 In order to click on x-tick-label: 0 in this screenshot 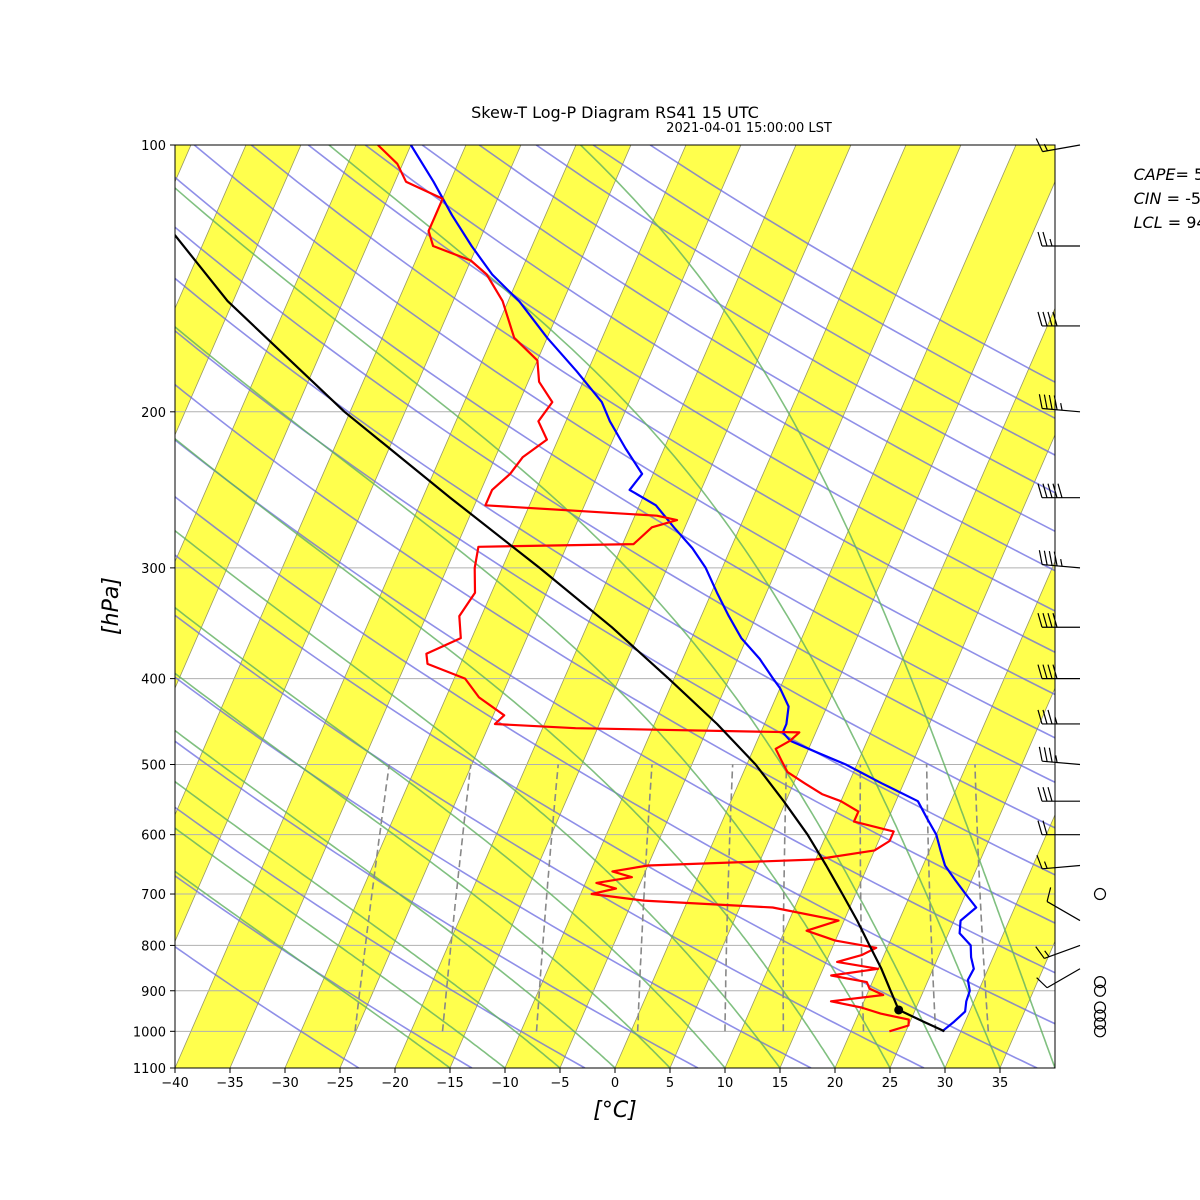, I will do `click(615, 1083)`.